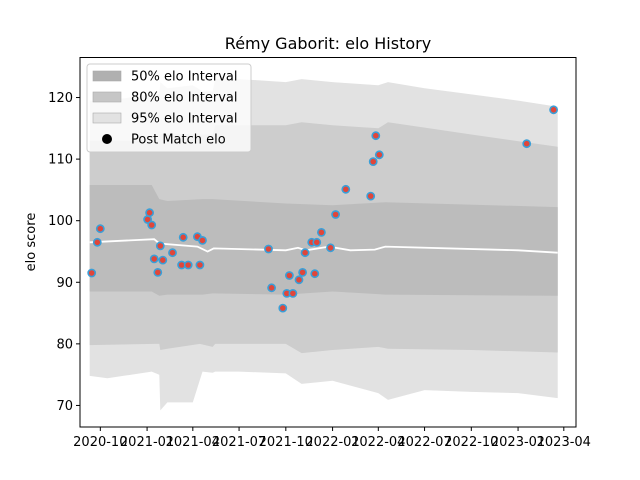 Image resolution: width=640 pixels, height=480 pixels. Describe the element at coordinates (60, 160) in the screenshot. I see `y-tick-label: 110` at that location.